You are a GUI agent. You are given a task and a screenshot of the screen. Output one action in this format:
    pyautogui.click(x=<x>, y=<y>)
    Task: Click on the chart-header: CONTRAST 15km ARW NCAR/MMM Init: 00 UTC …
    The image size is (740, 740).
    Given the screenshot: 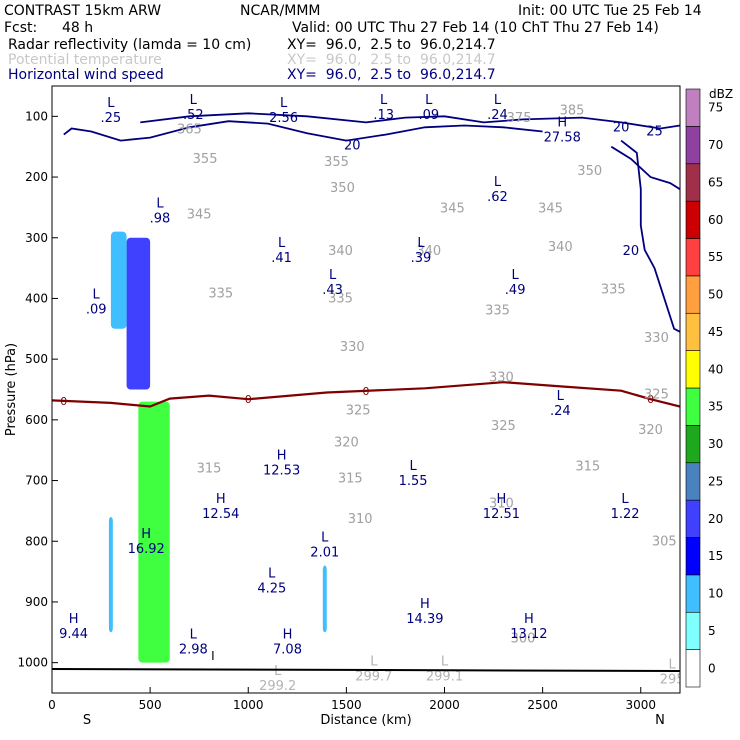 What is the action you would take?
    pyautogui.click(x=370, y=43)
    